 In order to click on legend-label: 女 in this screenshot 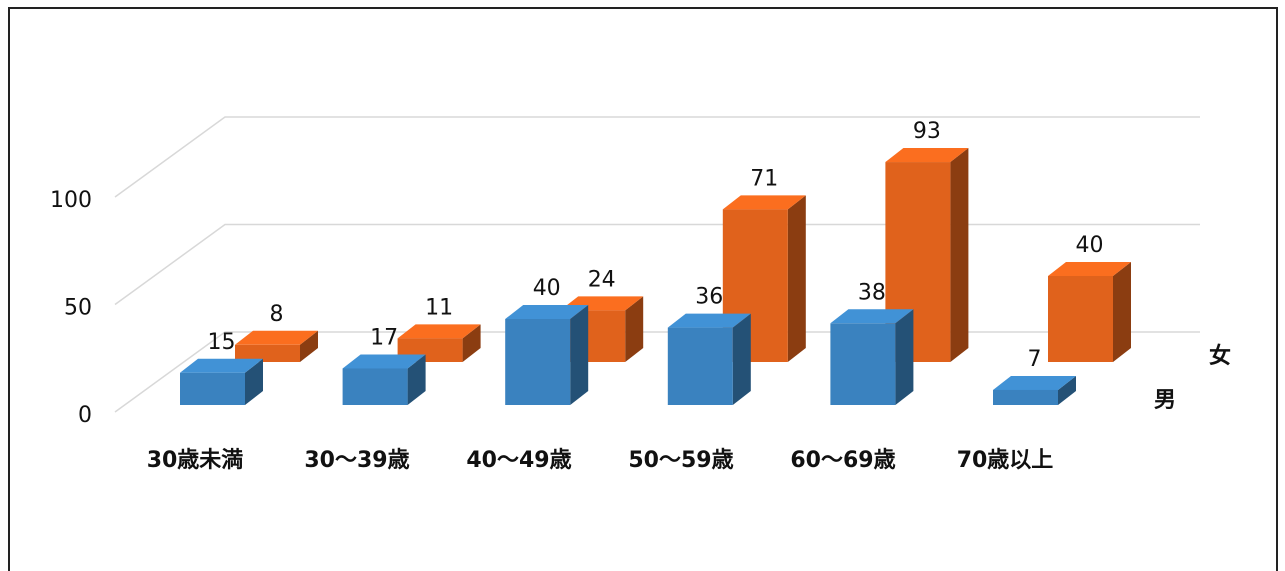, I will do `click(1220, 356)`.